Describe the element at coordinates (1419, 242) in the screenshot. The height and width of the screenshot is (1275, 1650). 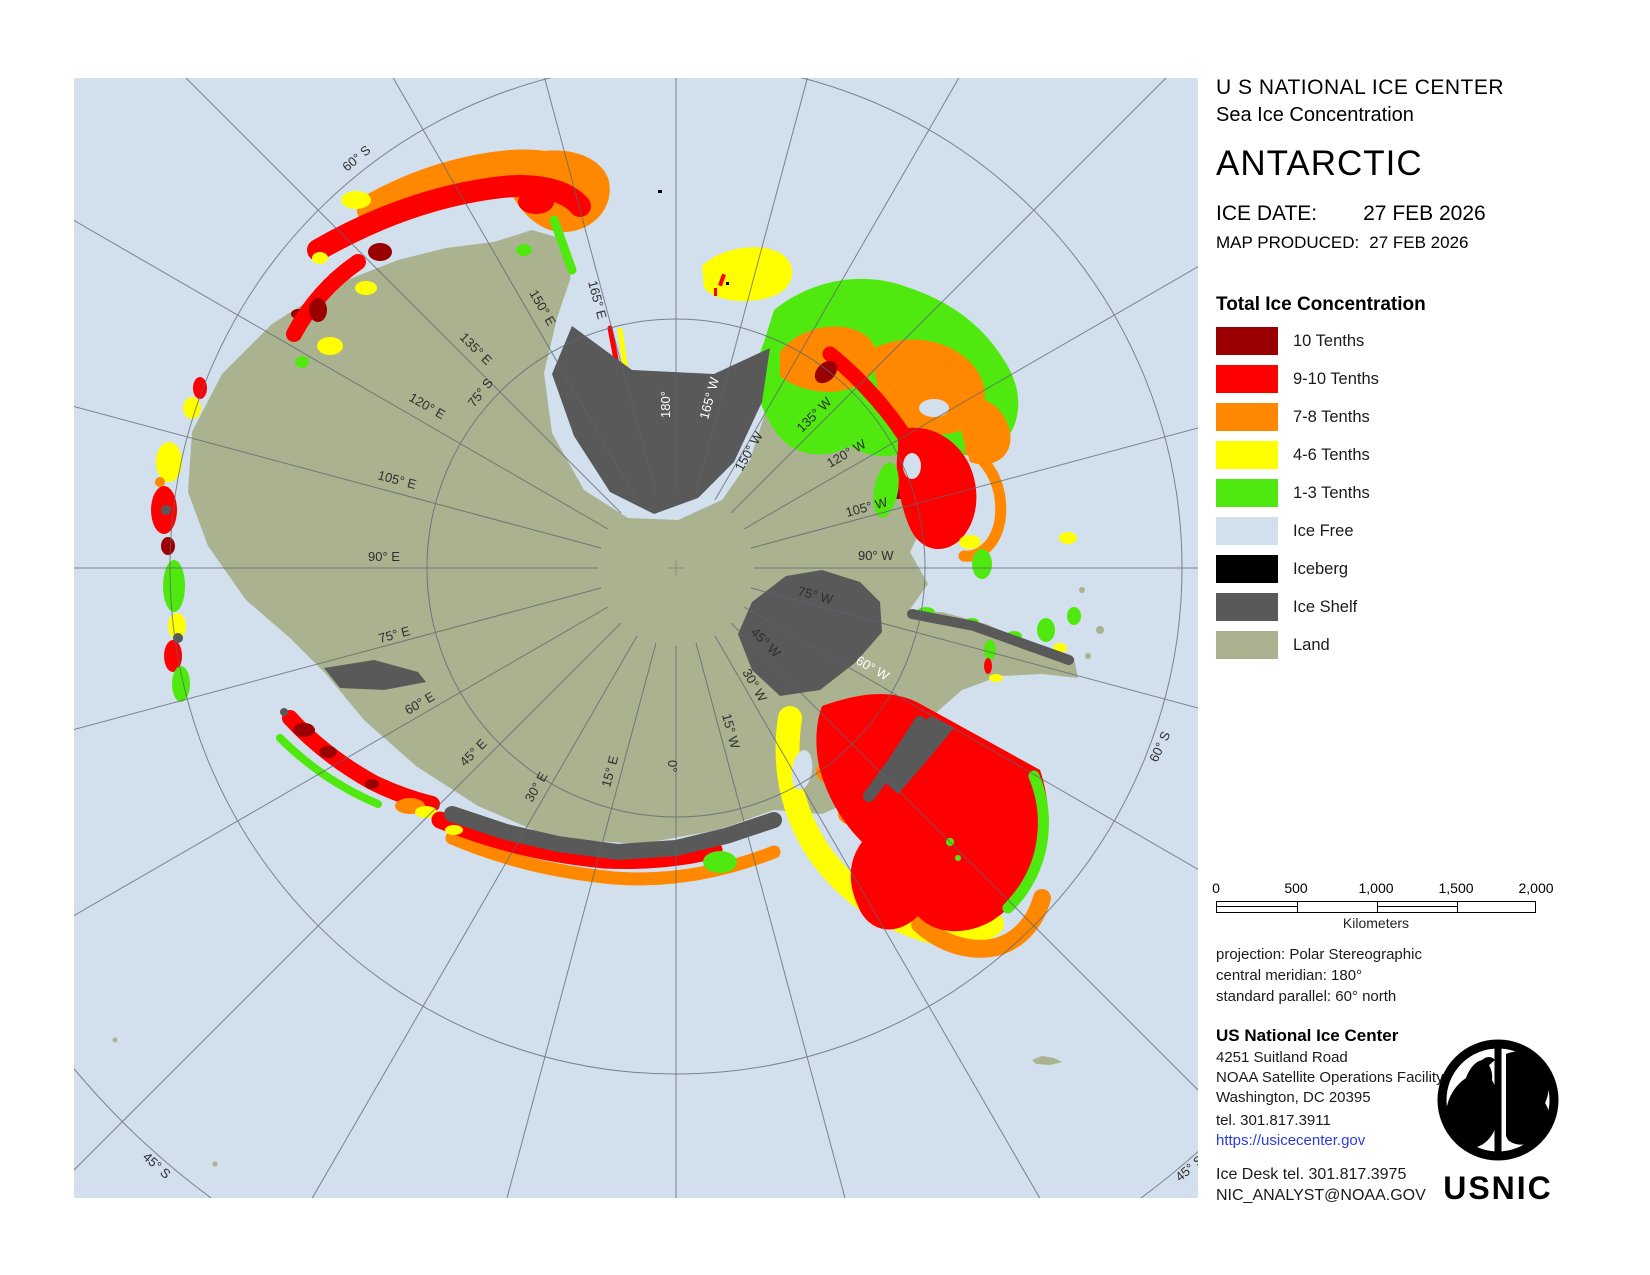
I see `map-produced-value: 27 FEB 2026` at that location.